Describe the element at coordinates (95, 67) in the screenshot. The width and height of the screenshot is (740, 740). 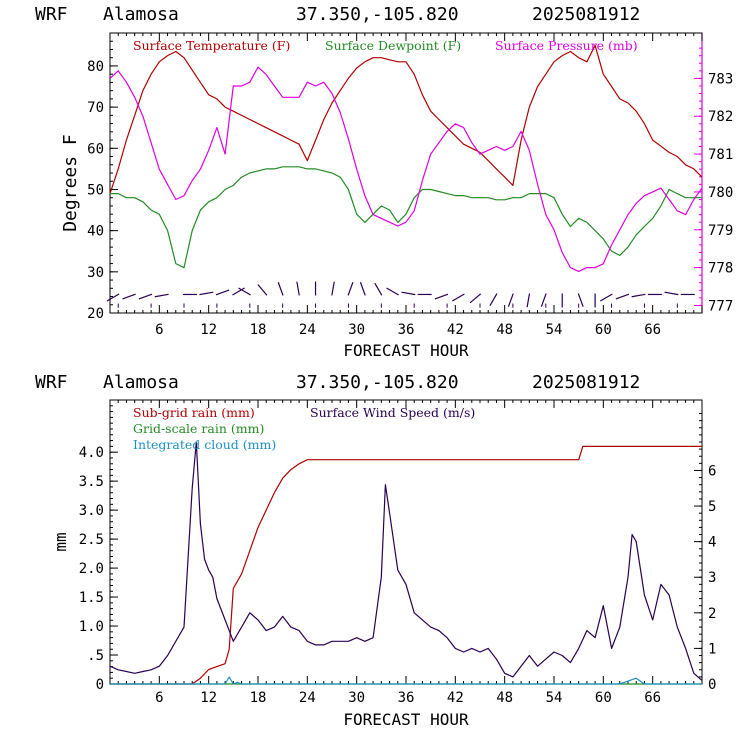
I see `y-tick-label: 80` at that location.